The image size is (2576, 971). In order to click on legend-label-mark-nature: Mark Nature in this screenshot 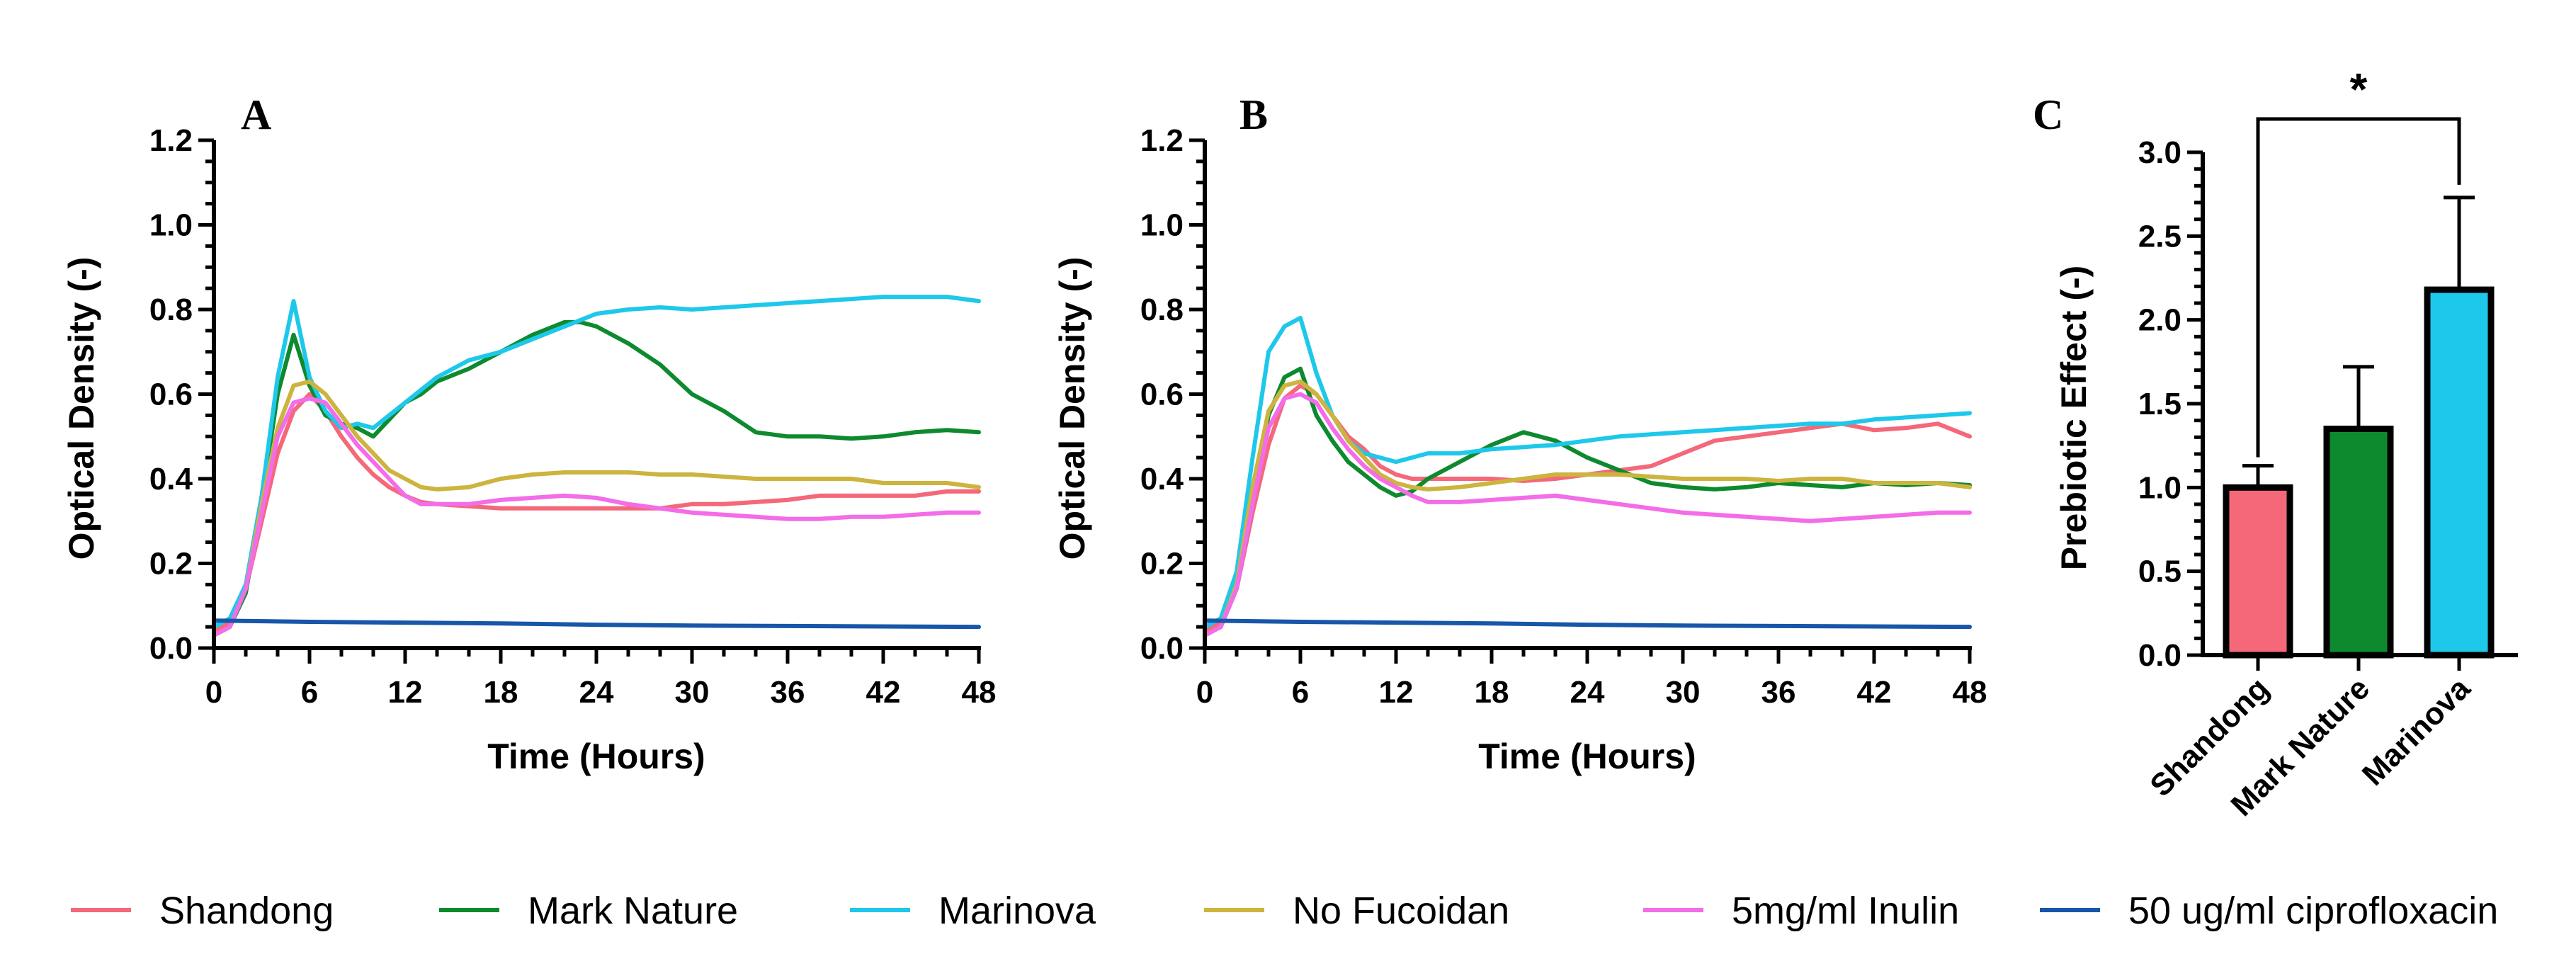, I will do `click(633, 911)`.